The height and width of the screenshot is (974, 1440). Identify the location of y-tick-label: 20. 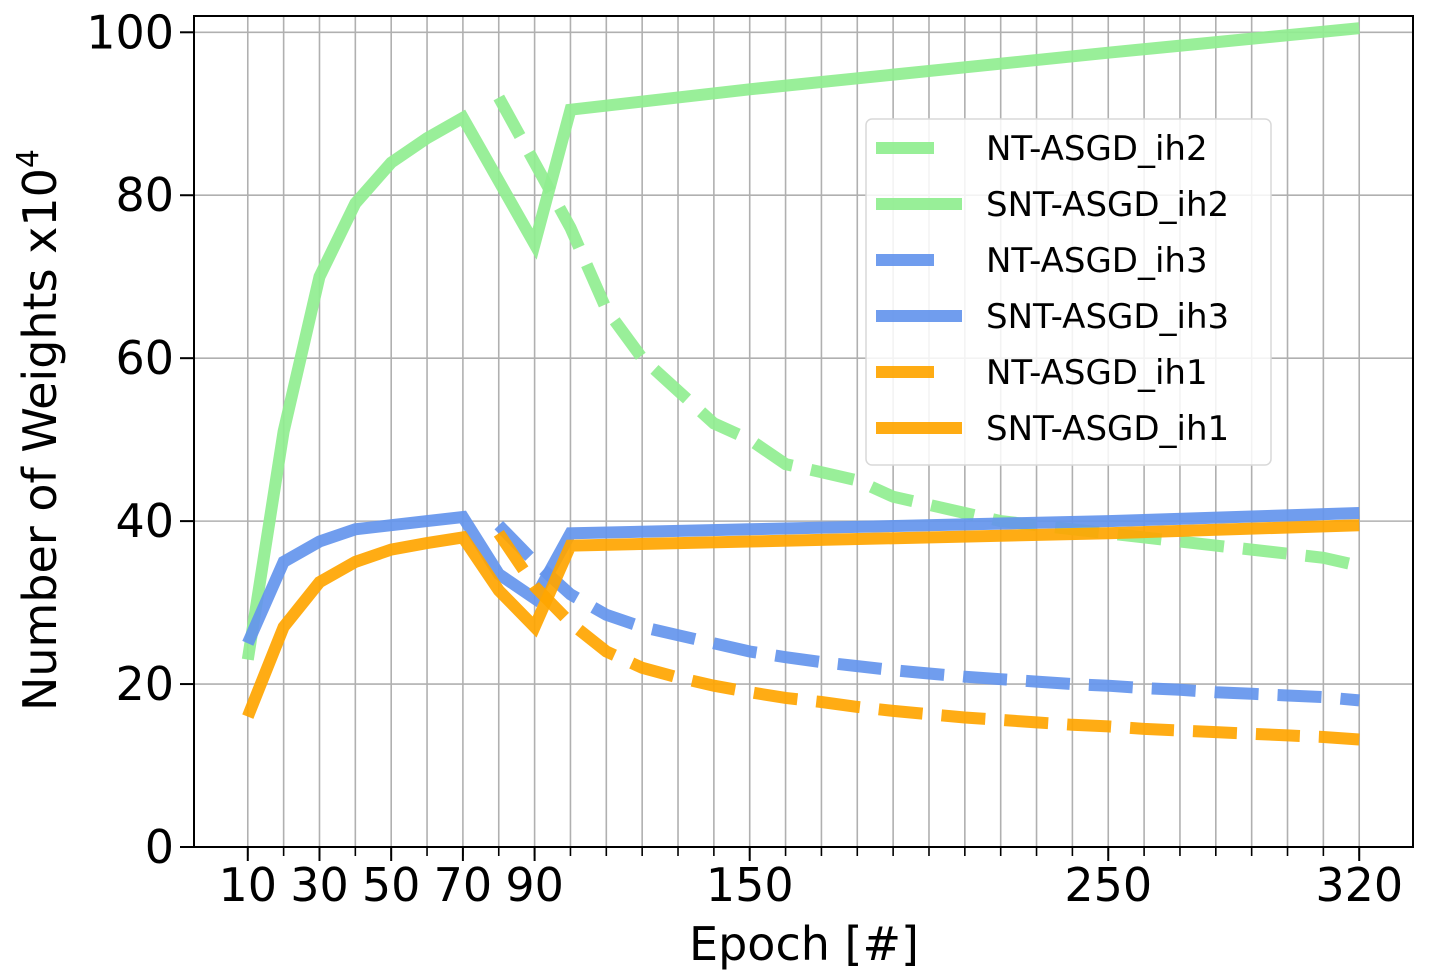
(144, 684).